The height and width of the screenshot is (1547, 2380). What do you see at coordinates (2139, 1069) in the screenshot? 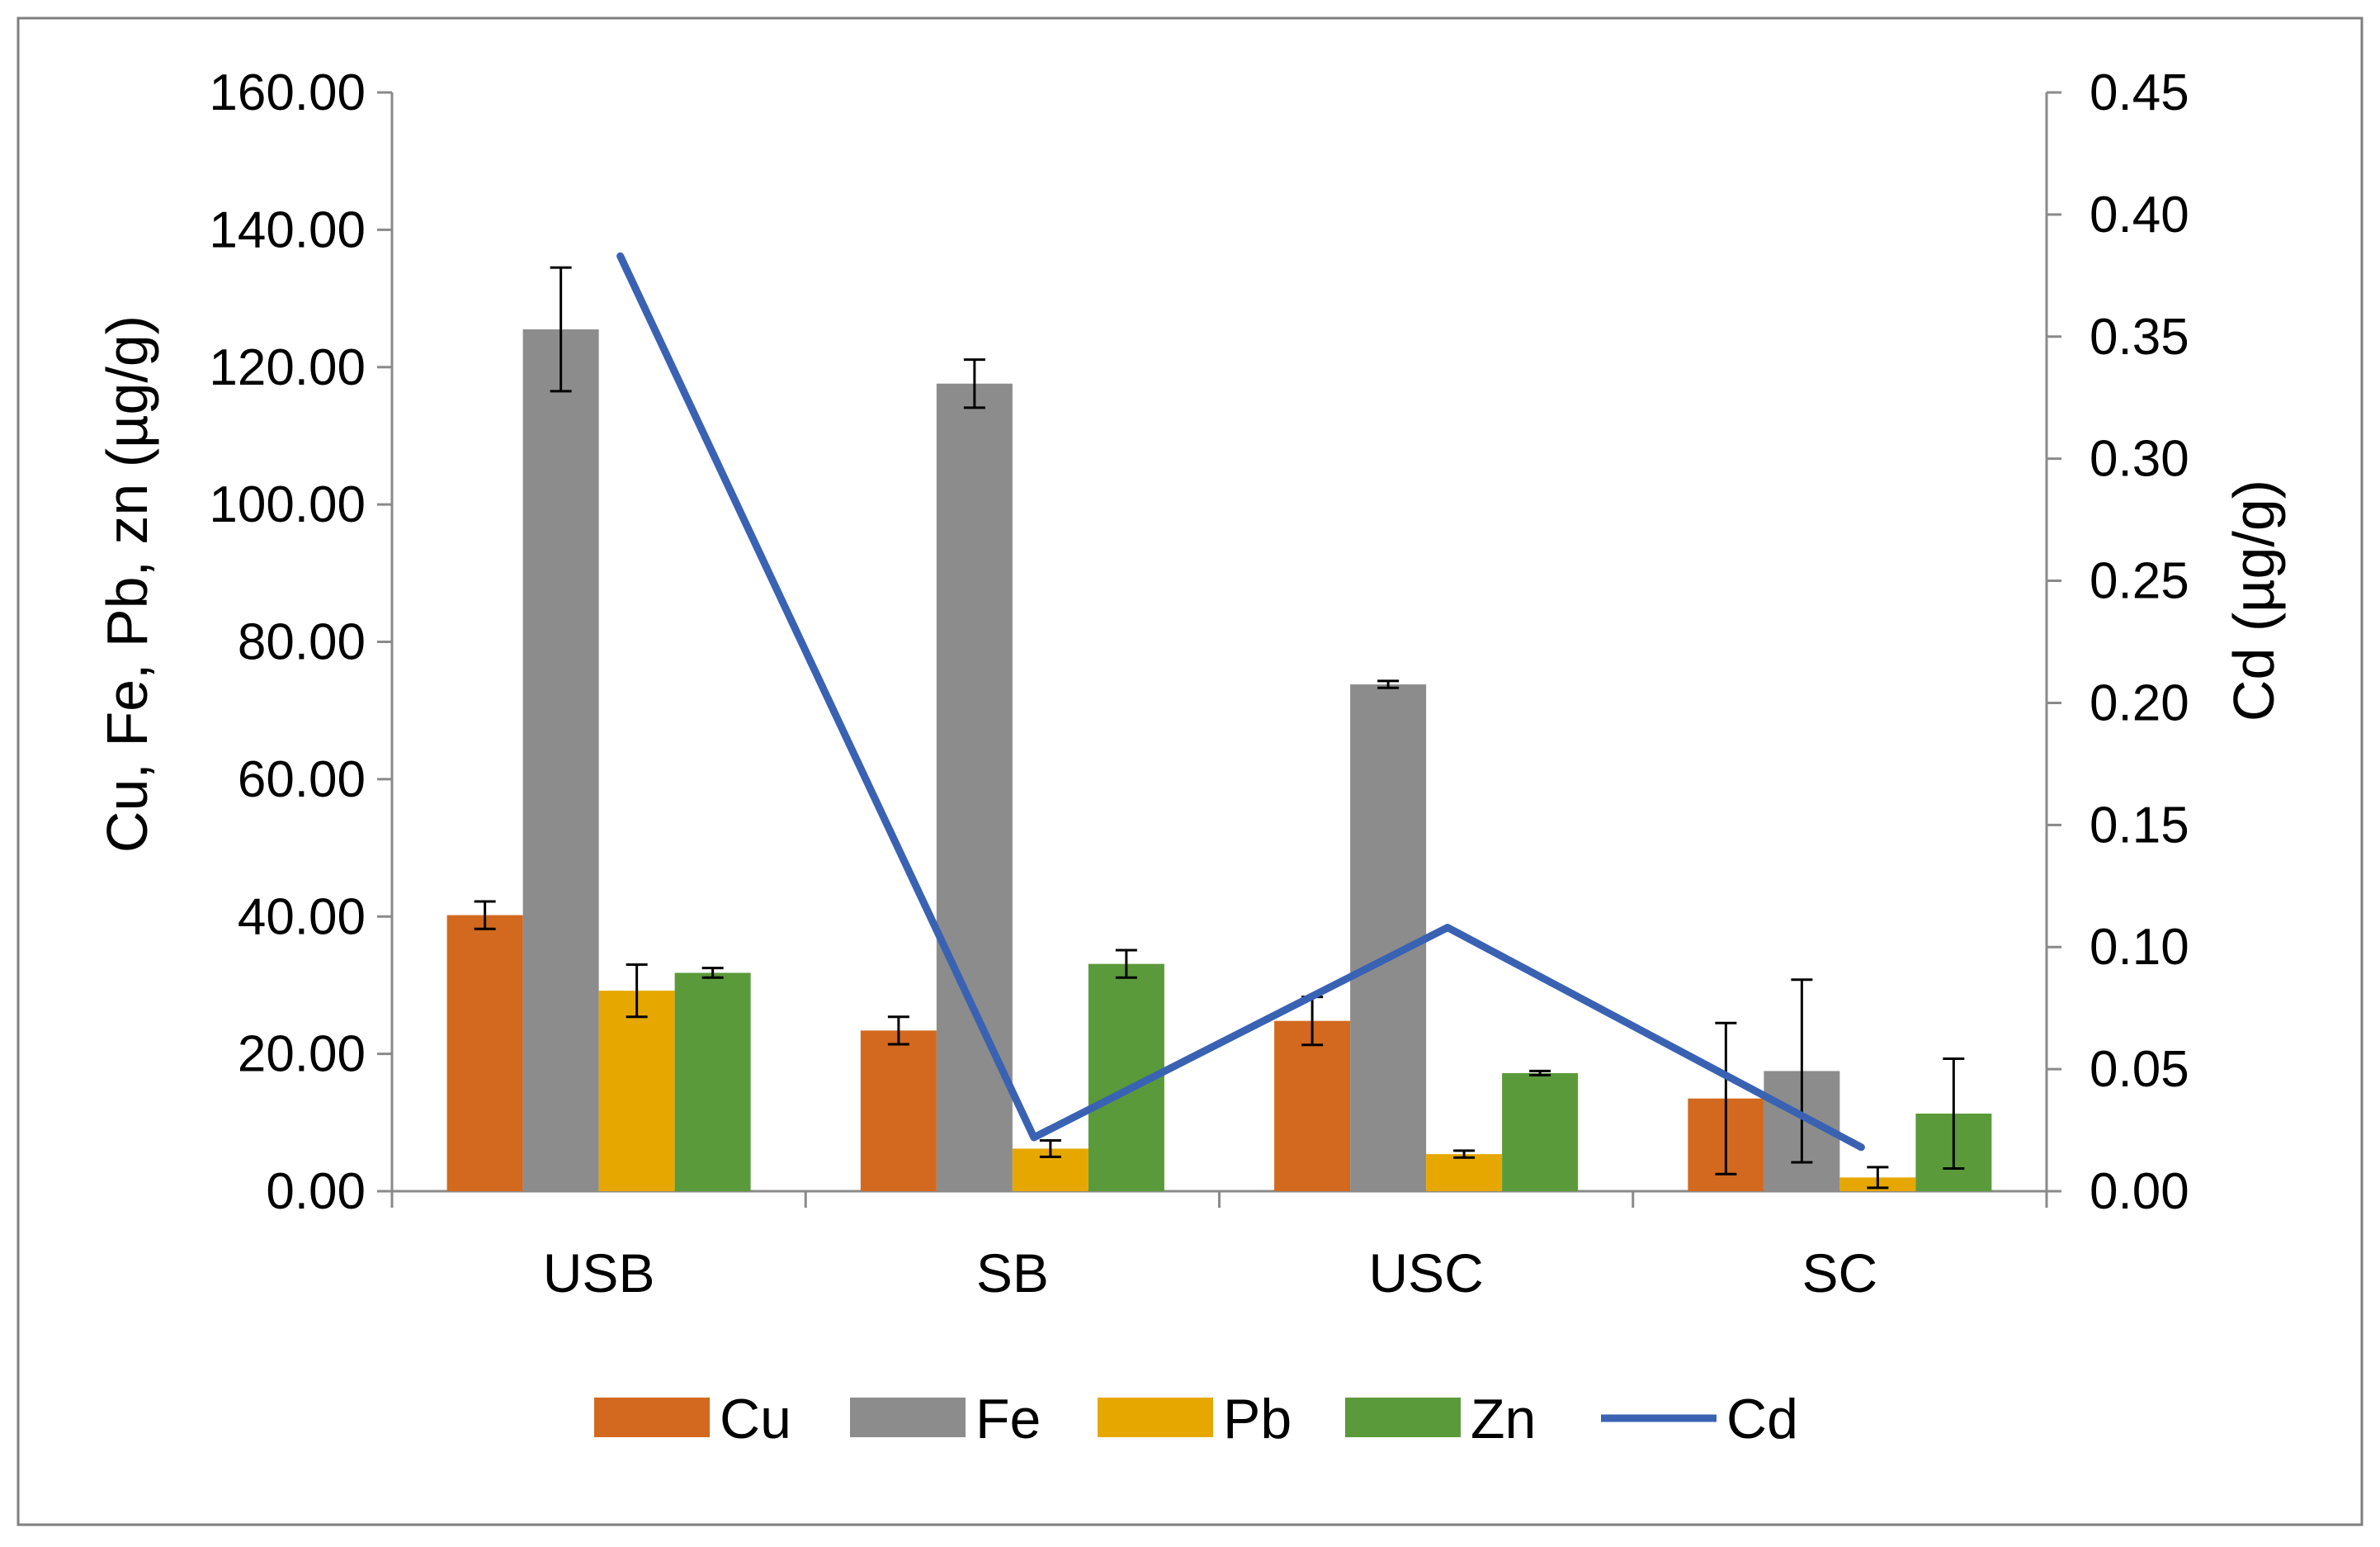
I see `y-tick-label-right: 0.05` at bounding box center [2139, 1069].